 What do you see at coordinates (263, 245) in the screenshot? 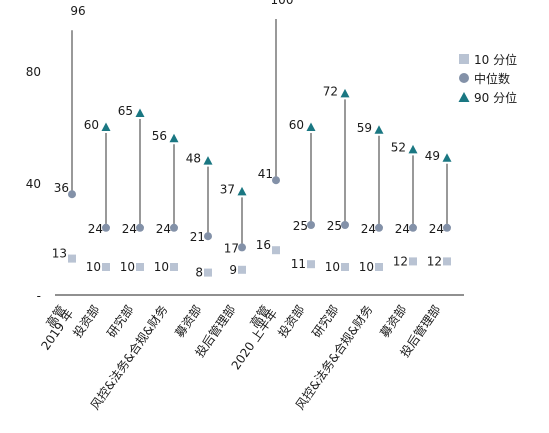
I see `p10-value-label: 16` at bounding box center [263, 245].